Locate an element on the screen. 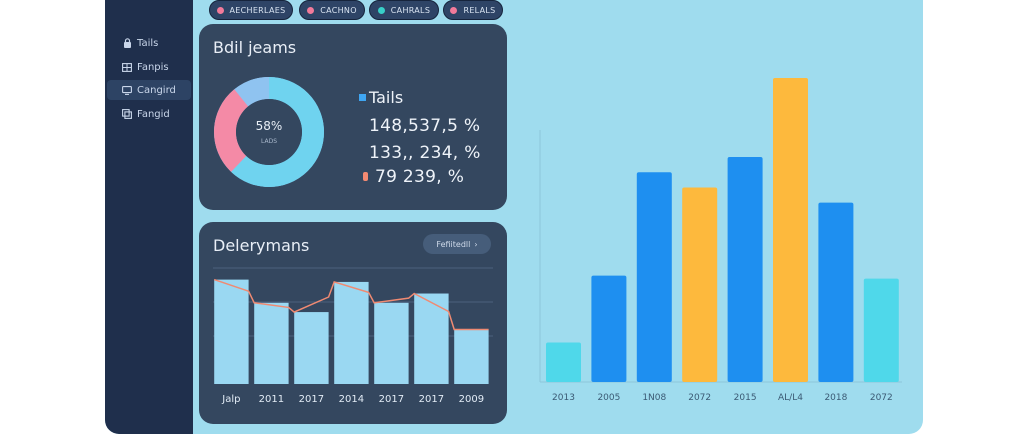 The height and width of the screenshot is (434, 1024). pill-label: AECHERLAES is located at coordinates (257, 10).